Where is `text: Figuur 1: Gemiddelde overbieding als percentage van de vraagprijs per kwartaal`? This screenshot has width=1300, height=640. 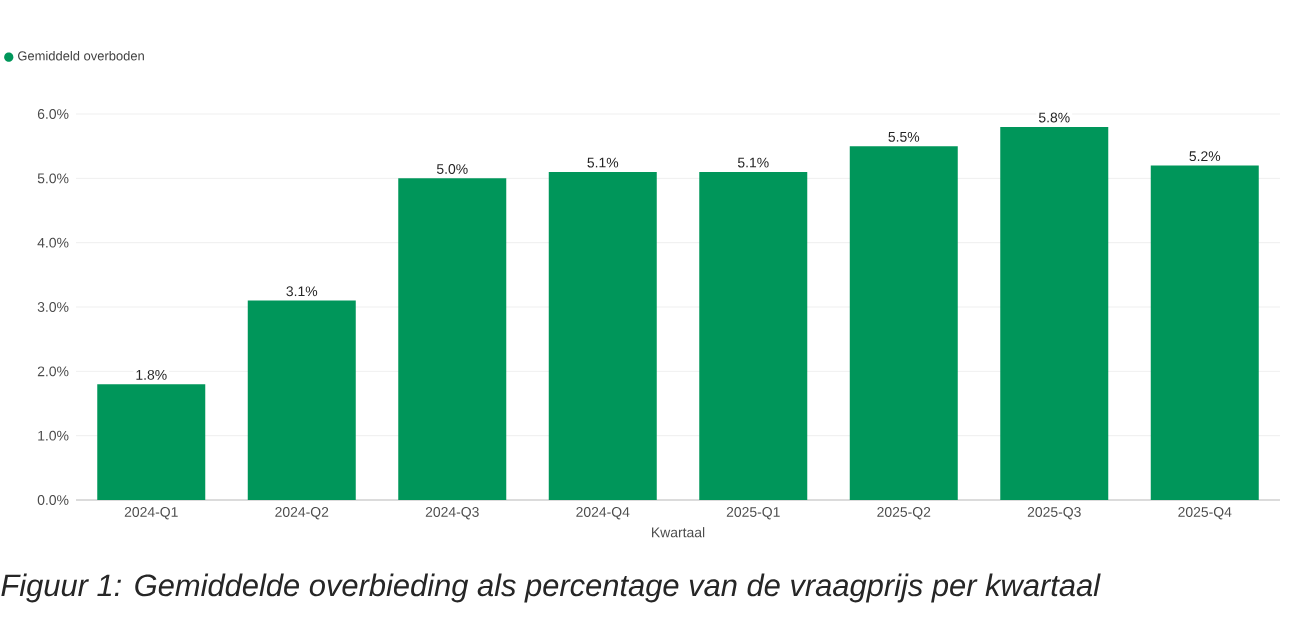
text: Figuur 1: Gemiddelde overbieding als percentage van de vraagprijs per kwartaal is located at coordinates (551, 588).